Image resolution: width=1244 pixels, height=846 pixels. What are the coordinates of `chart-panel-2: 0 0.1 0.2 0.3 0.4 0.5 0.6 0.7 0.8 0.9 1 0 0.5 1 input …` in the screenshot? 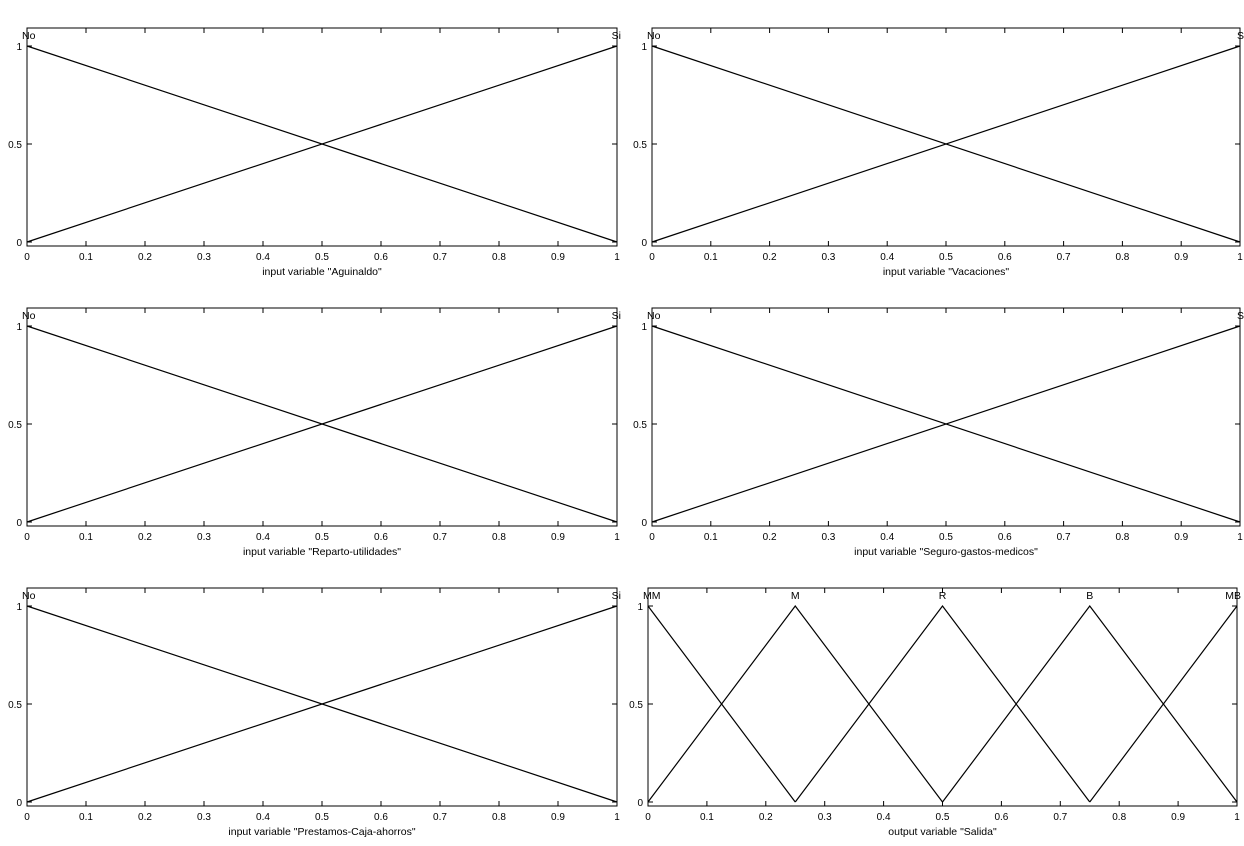 It's located at (938, 152).